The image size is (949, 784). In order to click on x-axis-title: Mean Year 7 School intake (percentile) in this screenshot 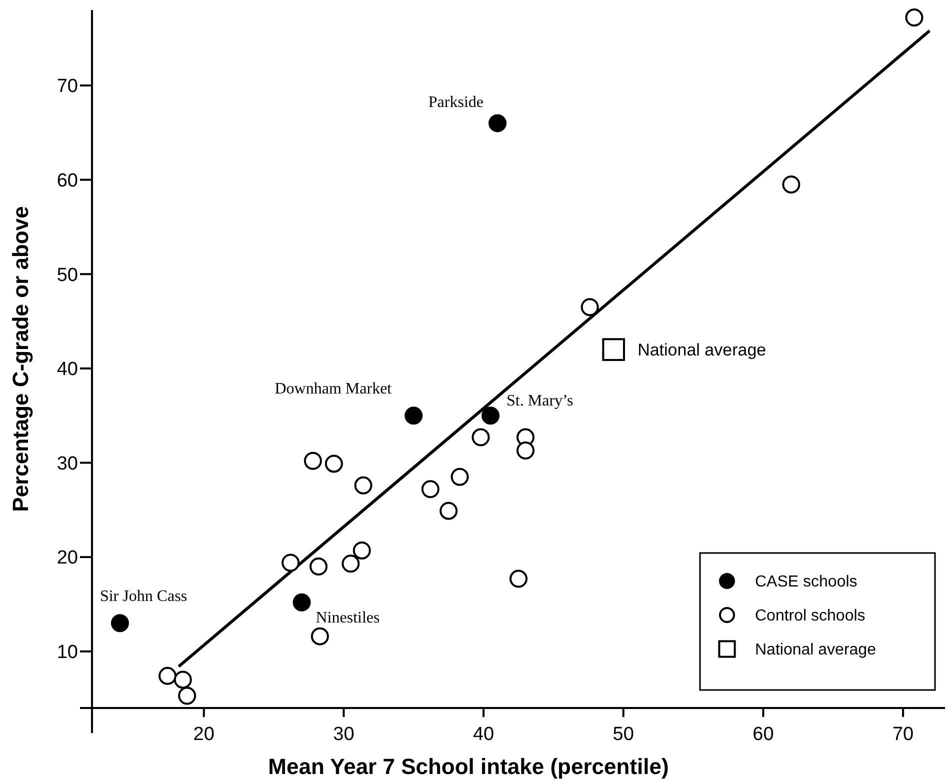, I will do `click(468, 766)`.